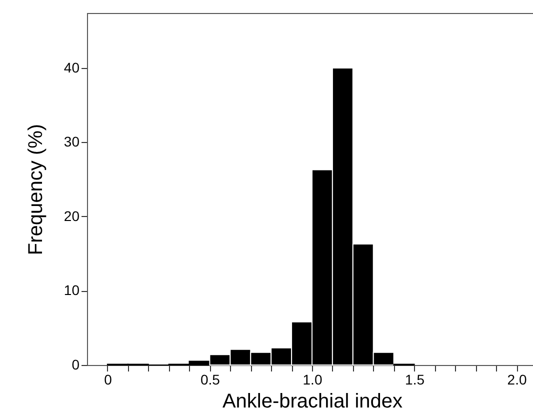  Describe the element at coordinates (72, 67) in the screenshot. I see `y-tick-label: 40` at that location.